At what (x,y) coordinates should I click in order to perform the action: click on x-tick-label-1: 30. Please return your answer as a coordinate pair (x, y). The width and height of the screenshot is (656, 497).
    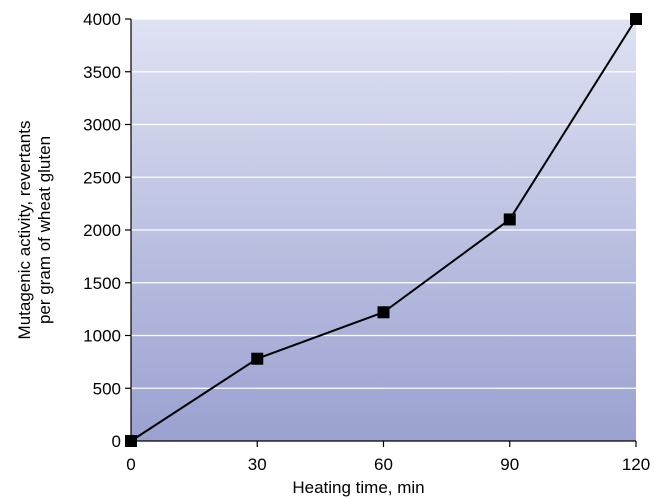
    Looking at the image, I should click on (257, 464).